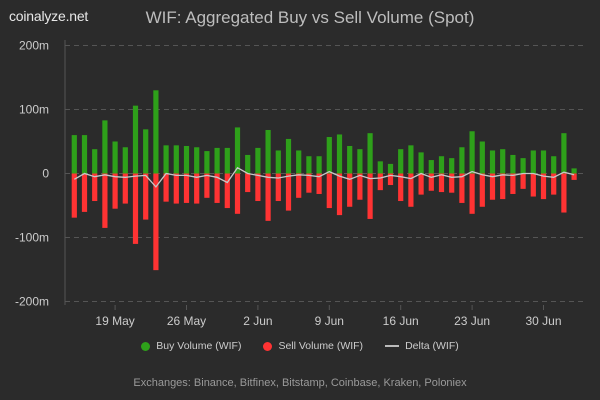  I want to click on legend-label-sell: Sell Volume (WIF), so click(321, 346).